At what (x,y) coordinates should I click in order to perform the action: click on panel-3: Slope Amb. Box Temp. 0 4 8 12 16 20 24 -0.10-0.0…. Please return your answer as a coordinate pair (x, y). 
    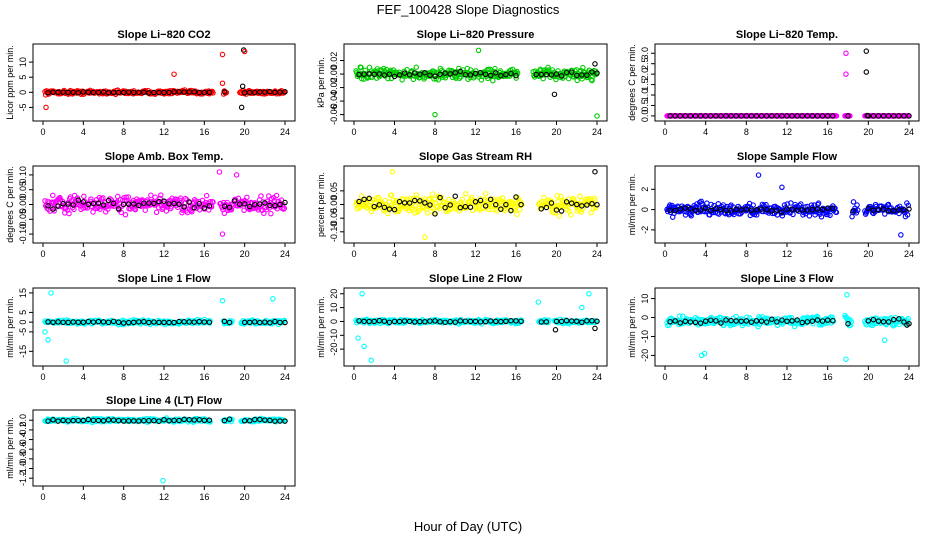
    Looking at the image, I should click on (150, 205).